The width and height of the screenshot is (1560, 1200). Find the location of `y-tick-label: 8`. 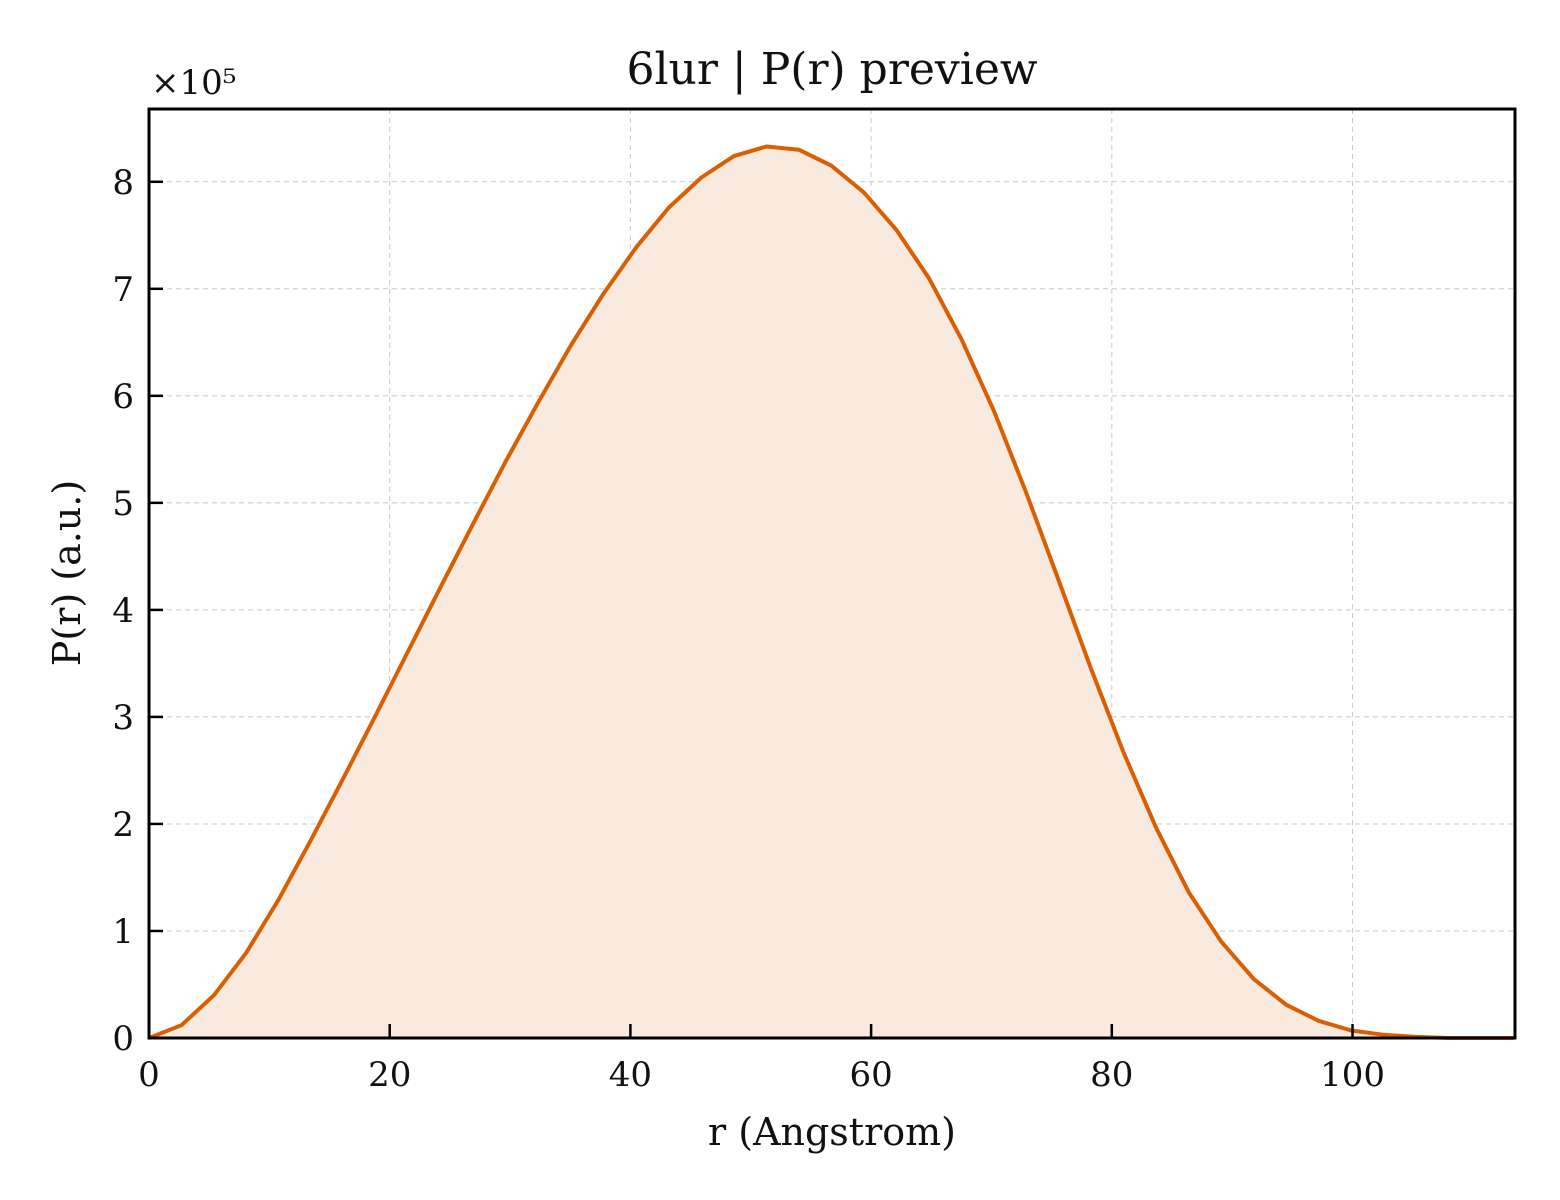

y-tick-label: 8 is located at coordinates (123, 183).